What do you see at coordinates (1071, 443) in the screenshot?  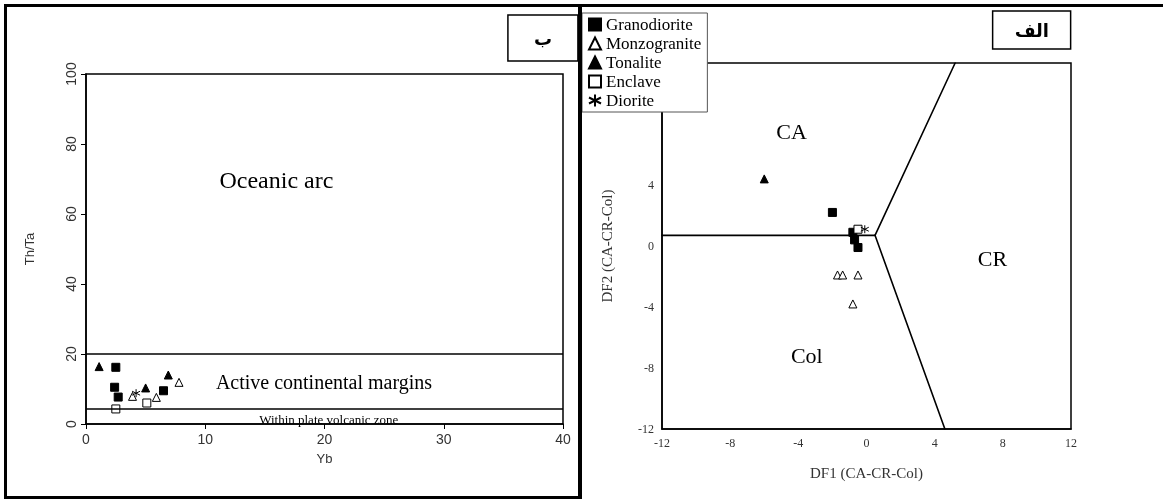 I see `x-tick-label: 12` at bounding box center [1071, 443].